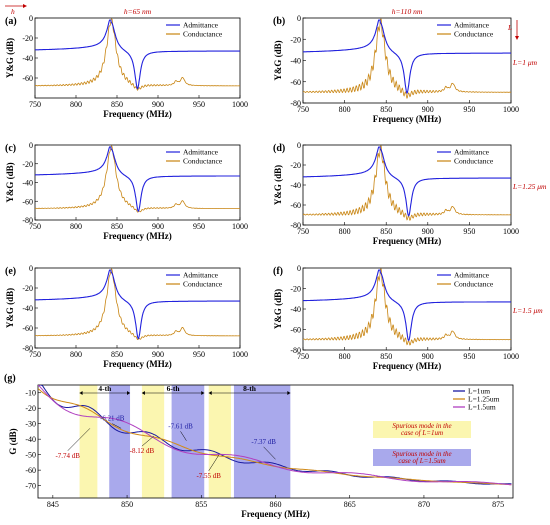 This screenshot has width=550, height=525. I want to click on band-legend-text: Spurious mode in the, so click(421, 426).